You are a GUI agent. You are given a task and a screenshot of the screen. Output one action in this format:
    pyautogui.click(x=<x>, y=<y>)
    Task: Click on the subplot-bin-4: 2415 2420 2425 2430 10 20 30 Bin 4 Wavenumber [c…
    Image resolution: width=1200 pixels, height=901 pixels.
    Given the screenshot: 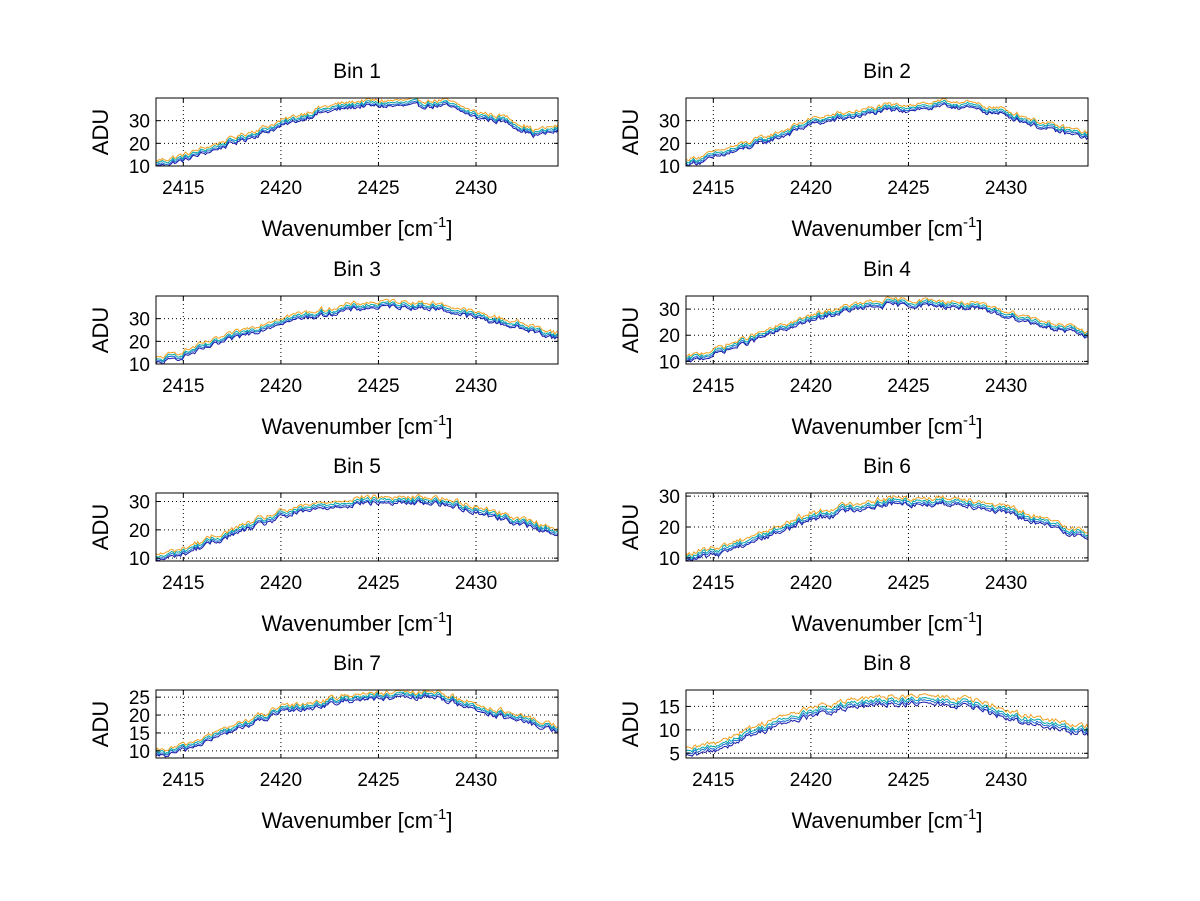 What is the action you would take?
    pyautogui.click(x=853, y=348)
    